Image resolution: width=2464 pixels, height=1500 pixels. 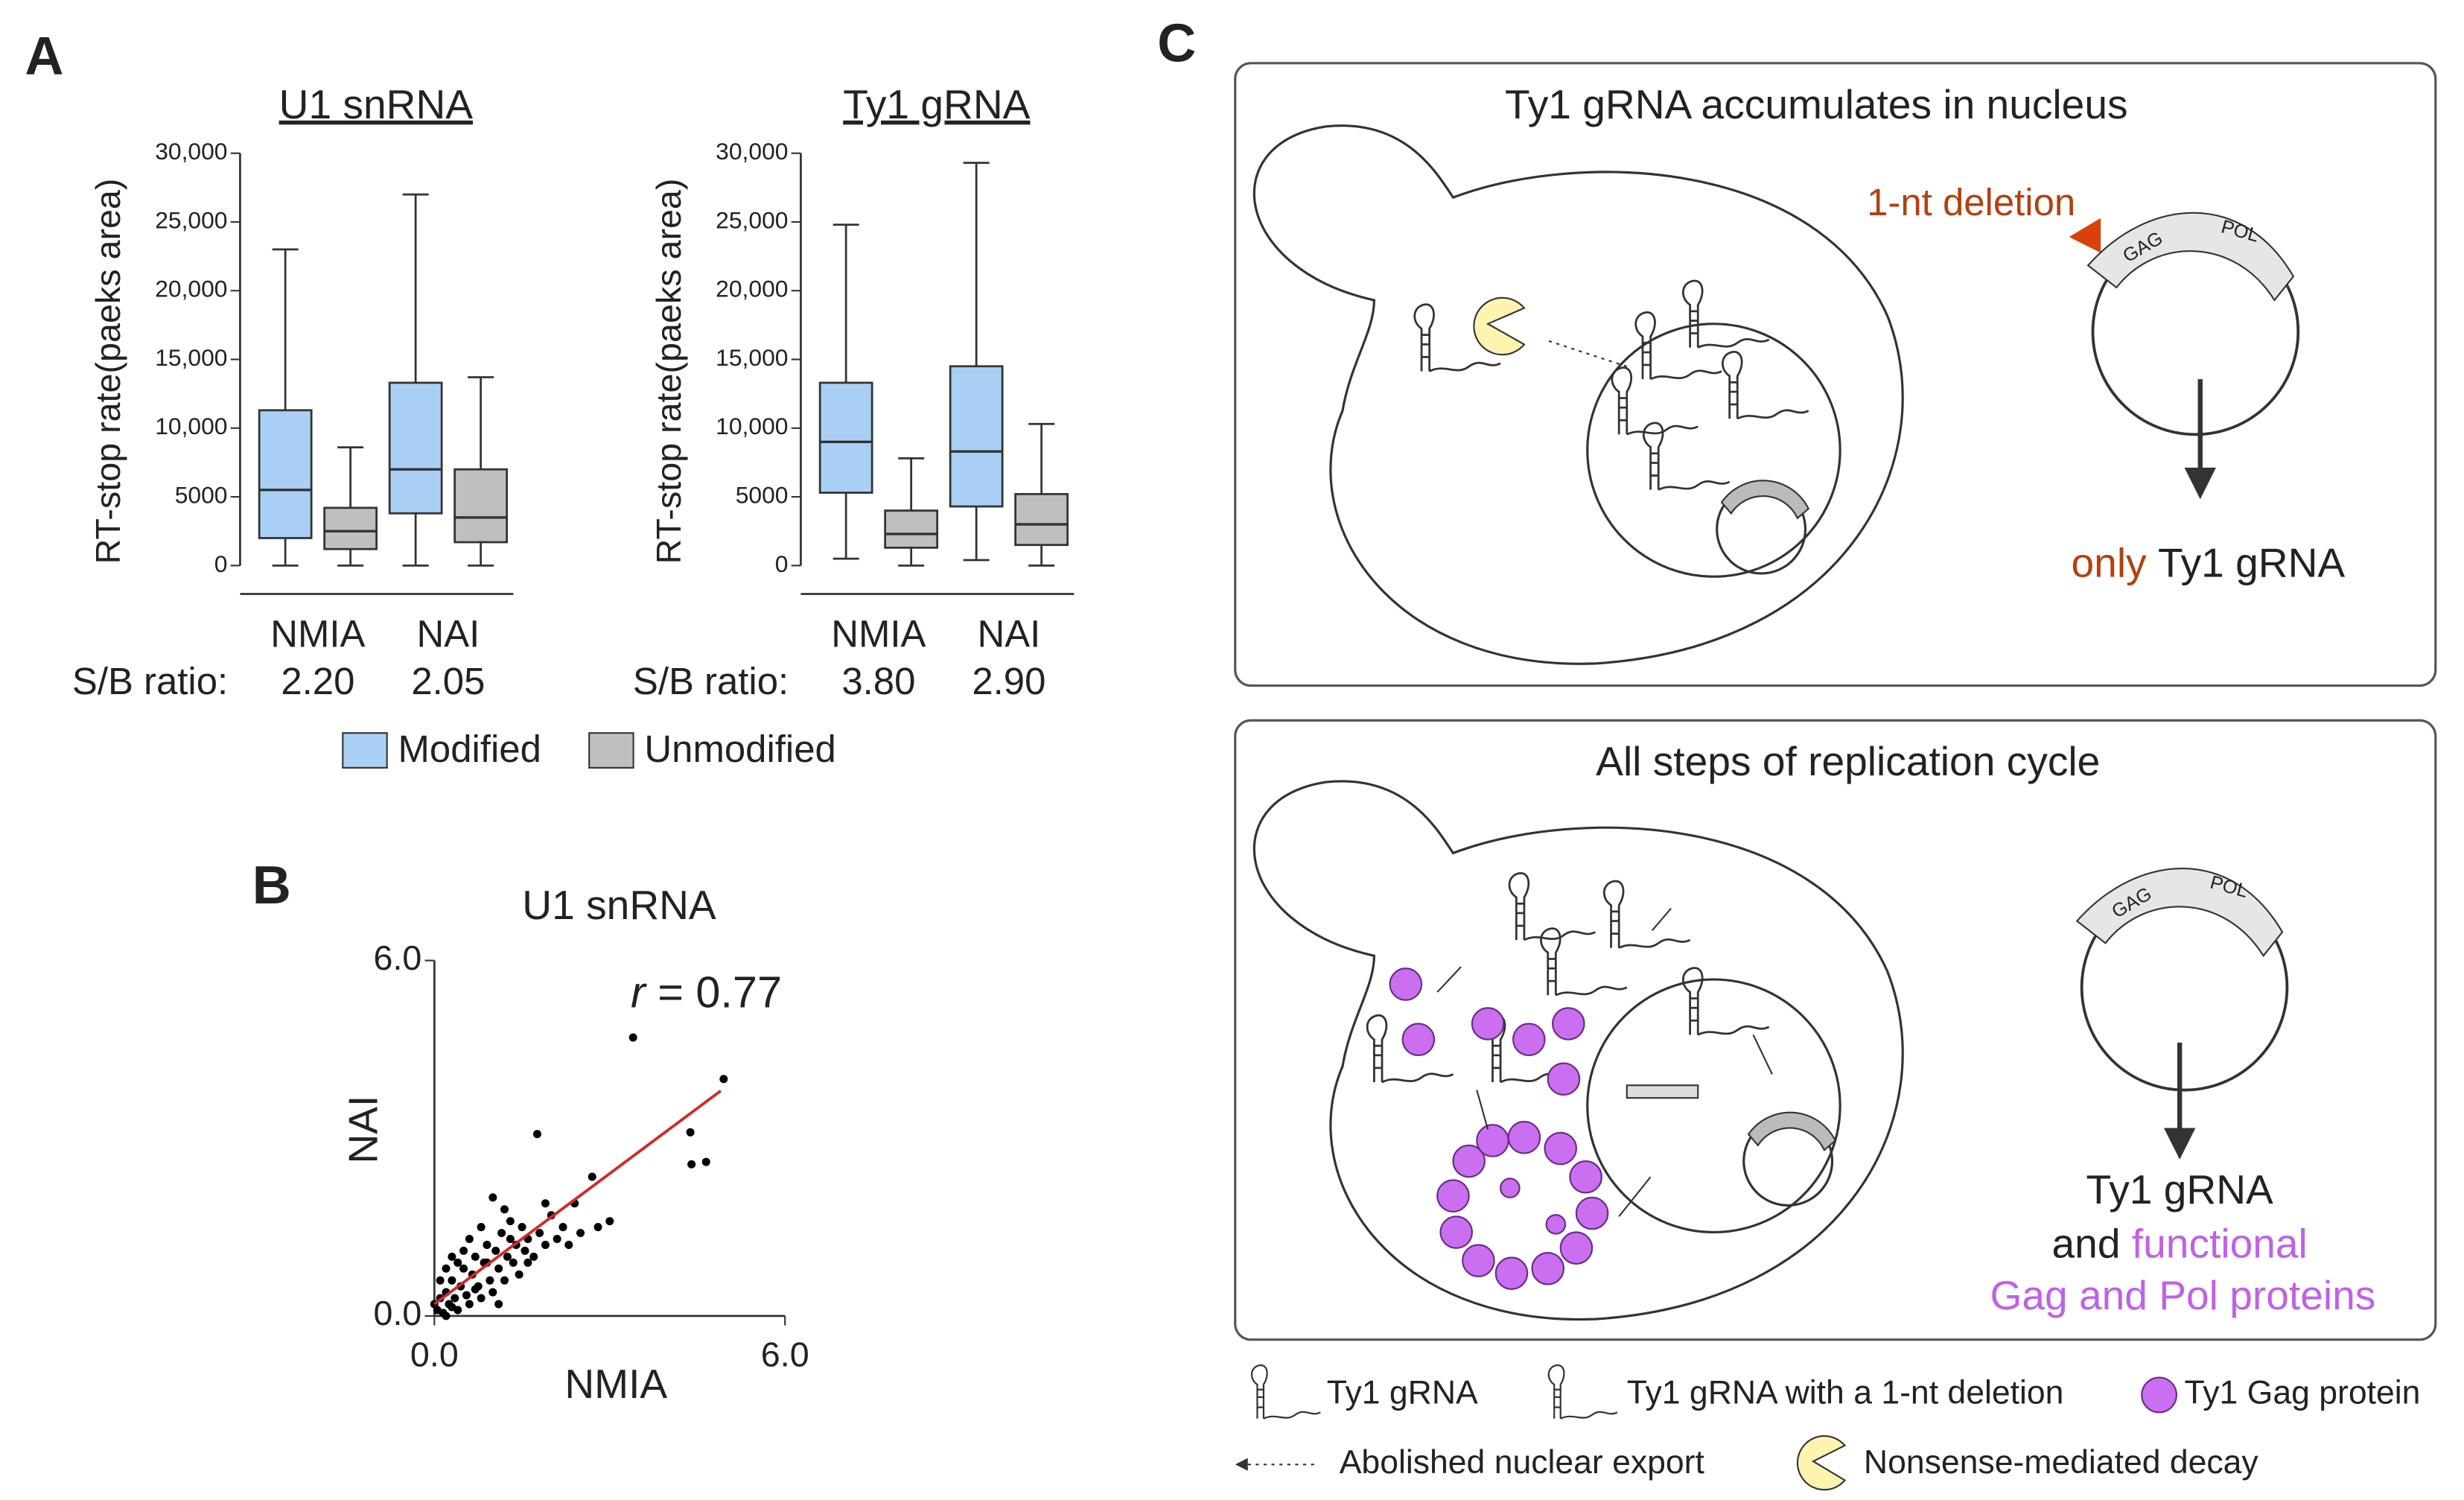 What do you see at coordinates (271, 886) in the screenshot?
I see `panel-label: B` at bounding box center [271, 886].